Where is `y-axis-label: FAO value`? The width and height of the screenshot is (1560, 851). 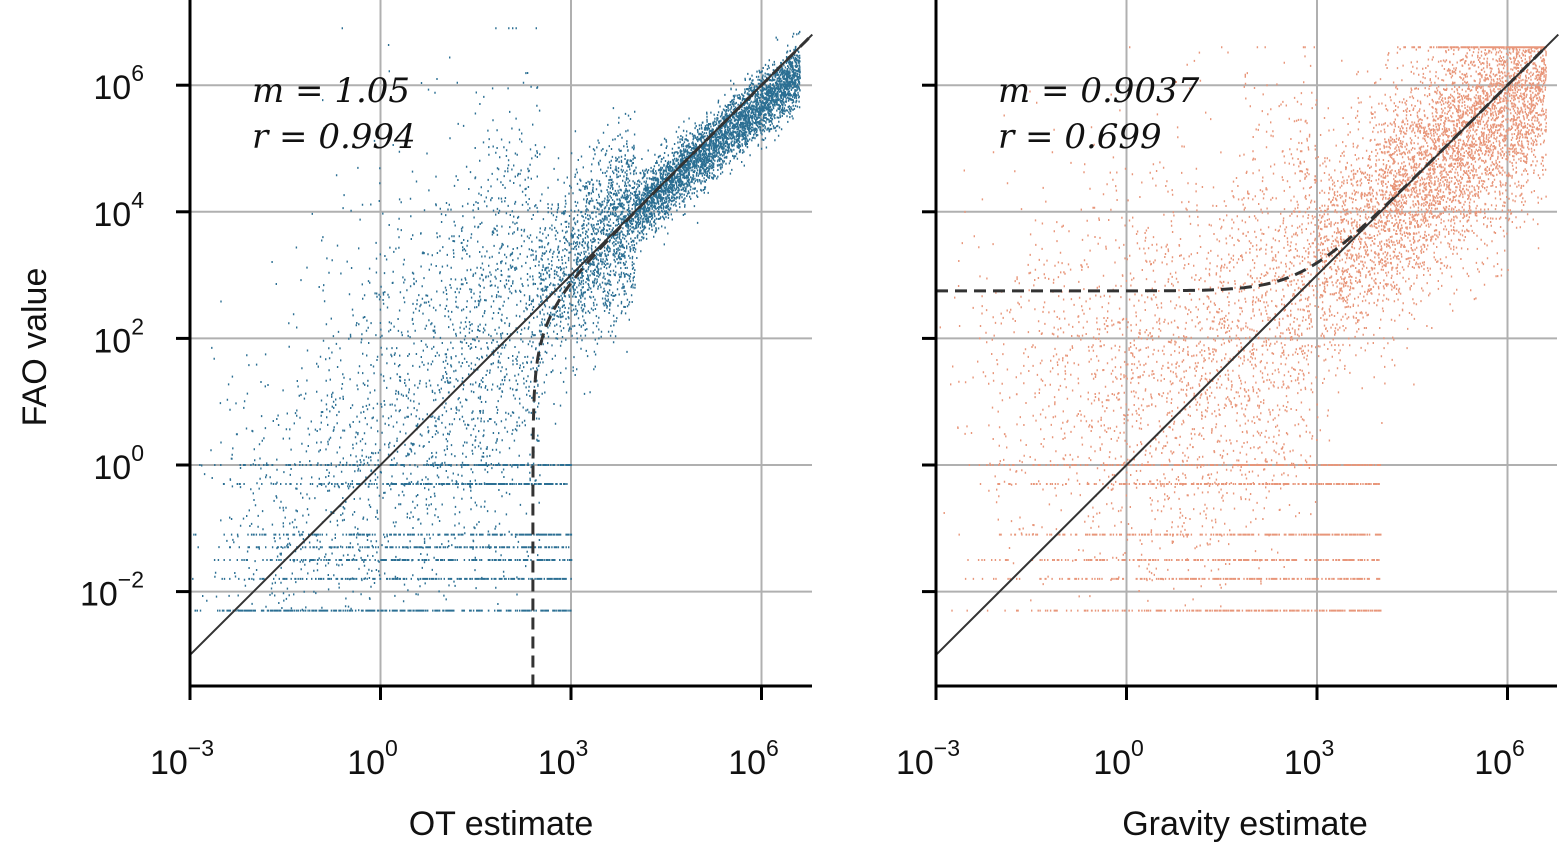
y-axis-label: FAO value is located at coordinates (35, 347).